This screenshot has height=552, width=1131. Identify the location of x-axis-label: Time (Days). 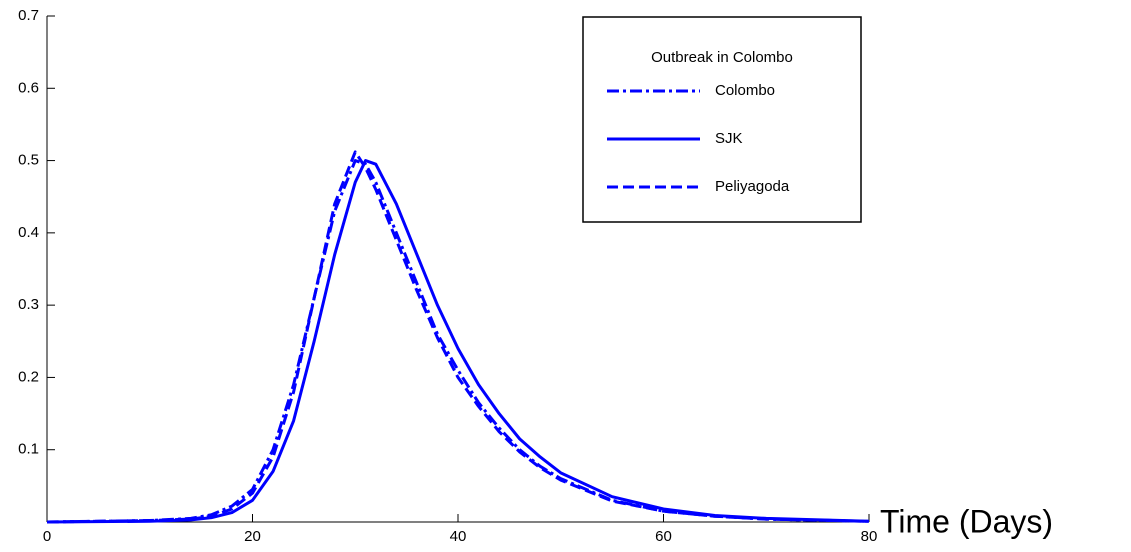
(966, 521).